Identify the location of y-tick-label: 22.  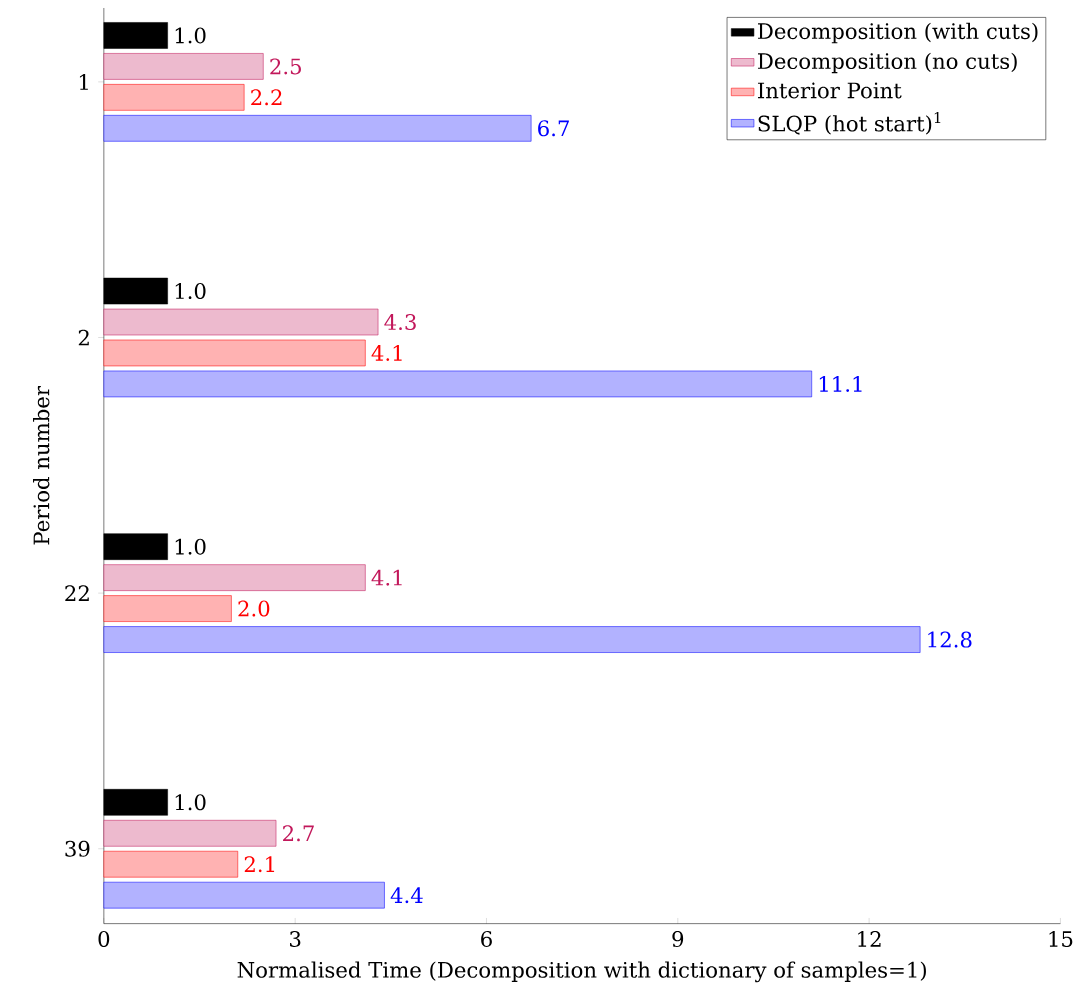
(77, 593).